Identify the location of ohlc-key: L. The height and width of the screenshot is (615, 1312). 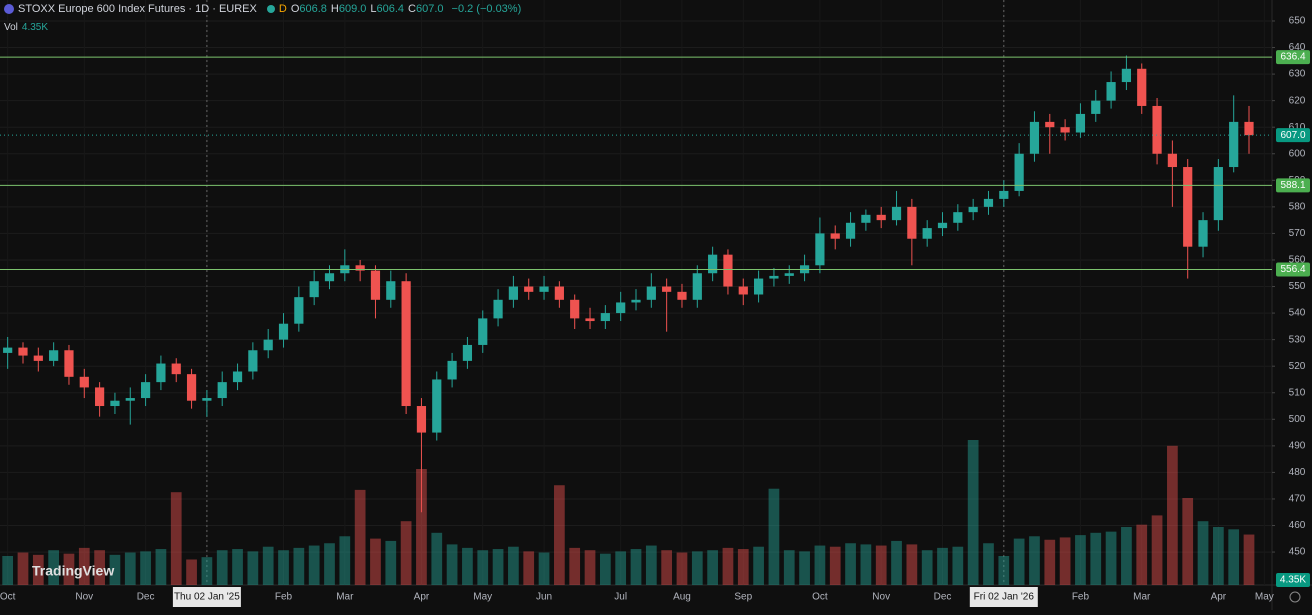
(373, 9).